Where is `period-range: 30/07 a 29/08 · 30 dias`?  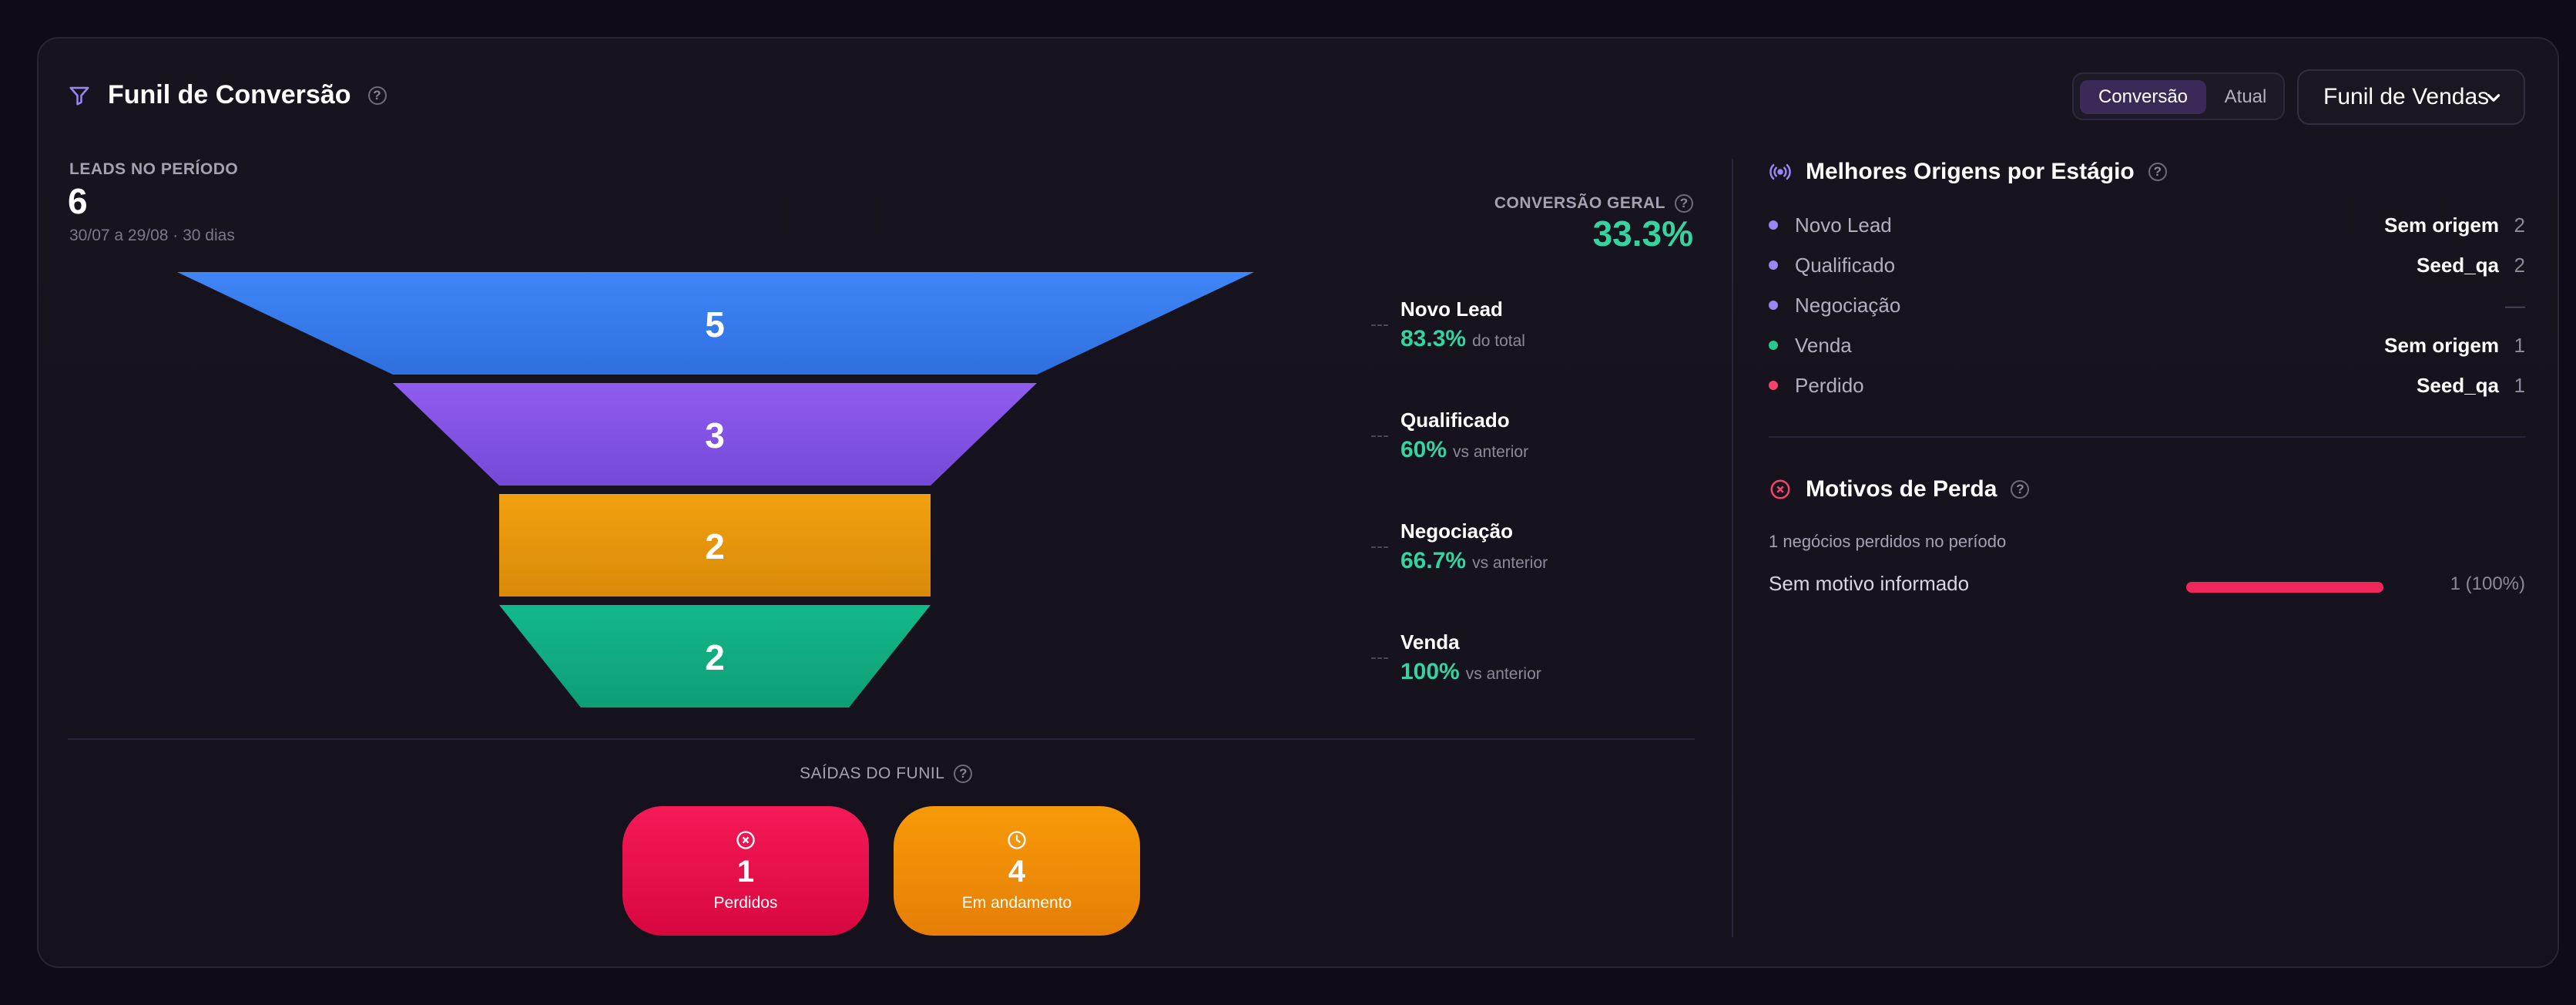 period-range: 30/07 a 29/08 · 30 dias is located at coordinates (152, 235).